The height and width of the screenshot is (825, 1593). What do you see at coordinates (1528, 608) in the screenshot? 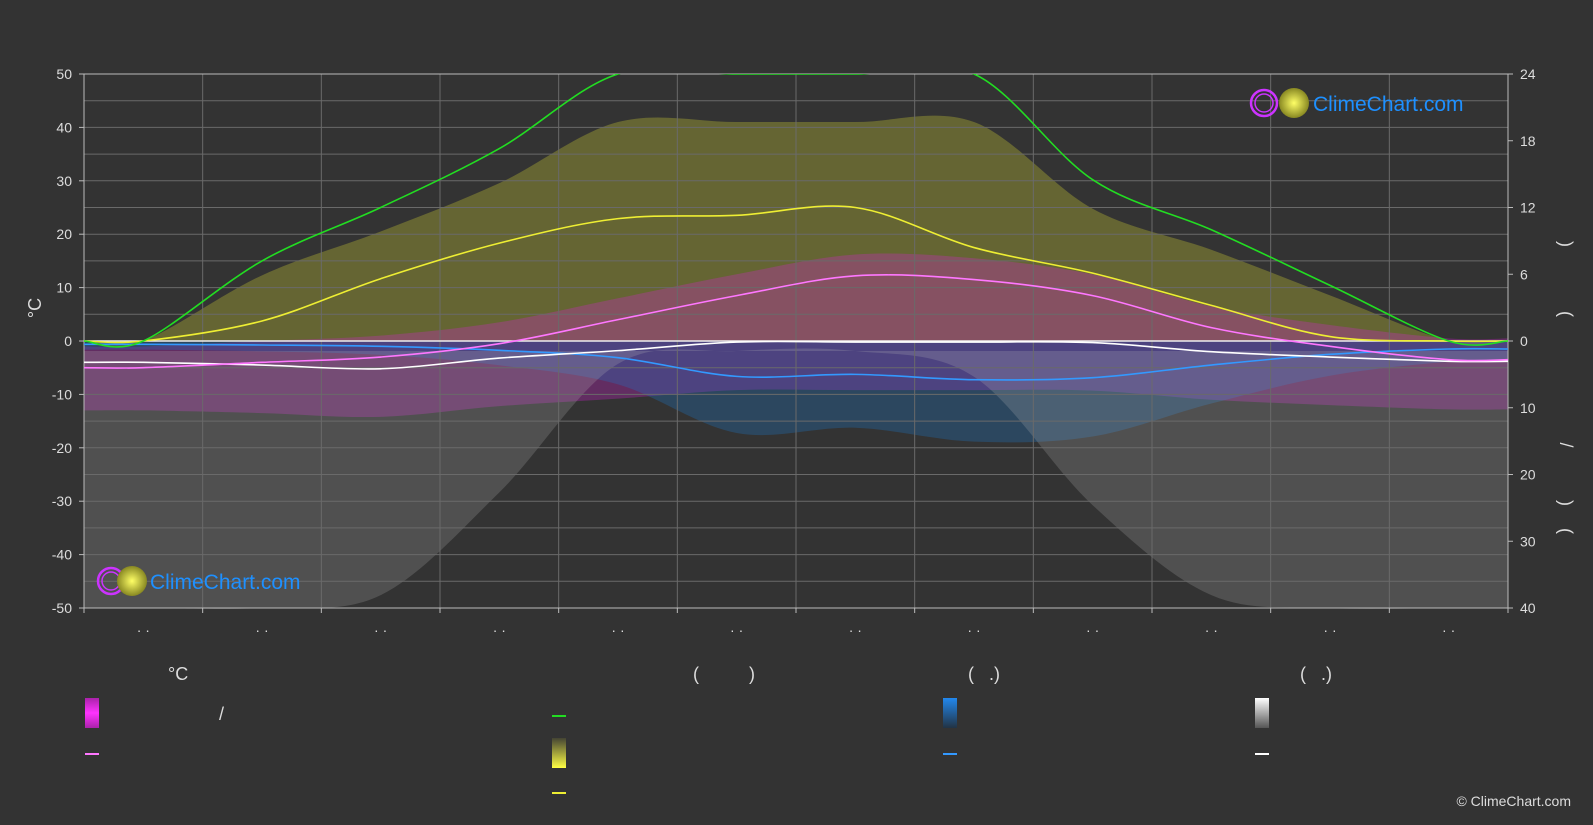
I see `y-right-bottom-tick-label: 40` at bounding box center [1528, 608].